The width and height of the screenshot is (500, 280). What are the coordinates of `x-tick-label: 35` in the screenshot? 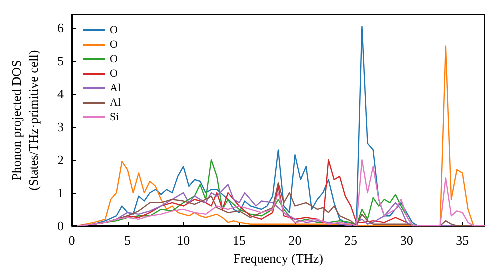 It's located at (463, 240).